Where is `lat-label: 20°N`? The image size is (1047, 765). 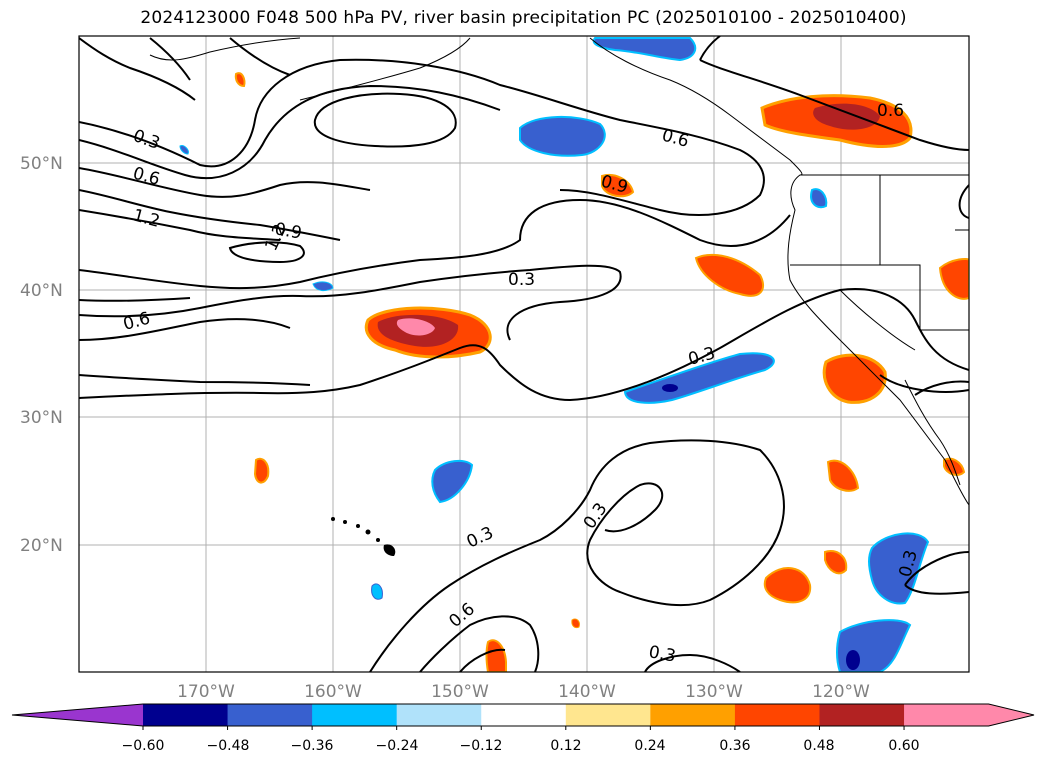
lat-label: 20°N is located at coordinates (41, 546).